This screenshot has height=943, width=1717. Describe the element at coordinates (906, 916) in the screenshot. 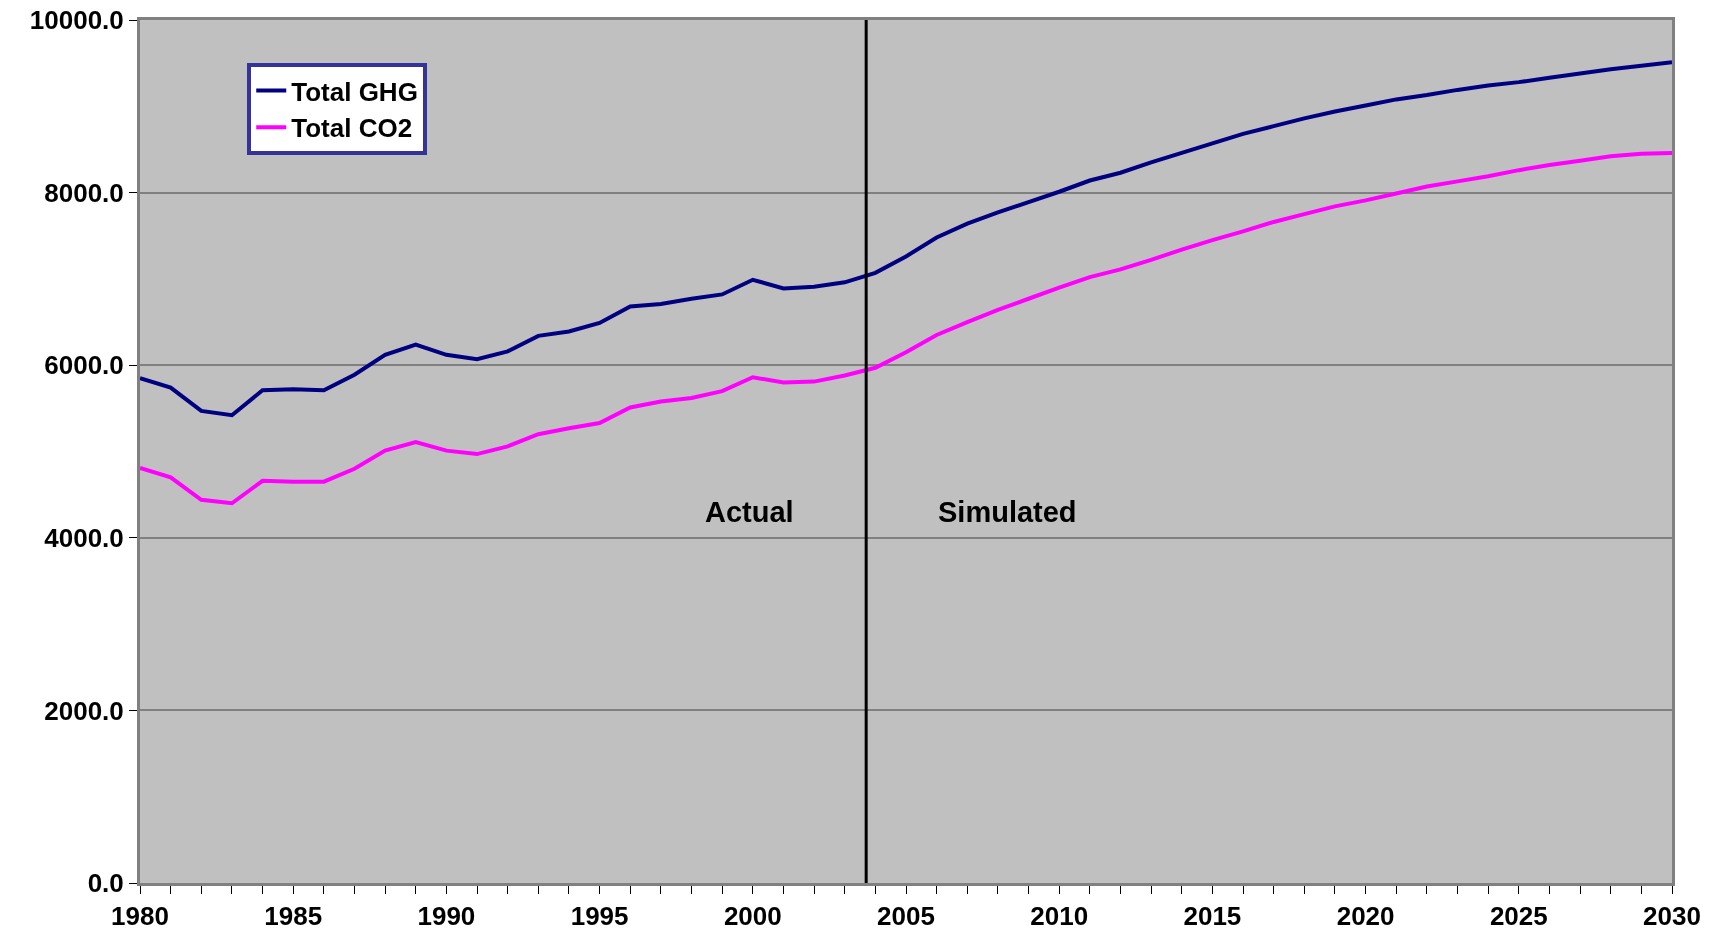

I see `x-tick-label: 2005` at that location.